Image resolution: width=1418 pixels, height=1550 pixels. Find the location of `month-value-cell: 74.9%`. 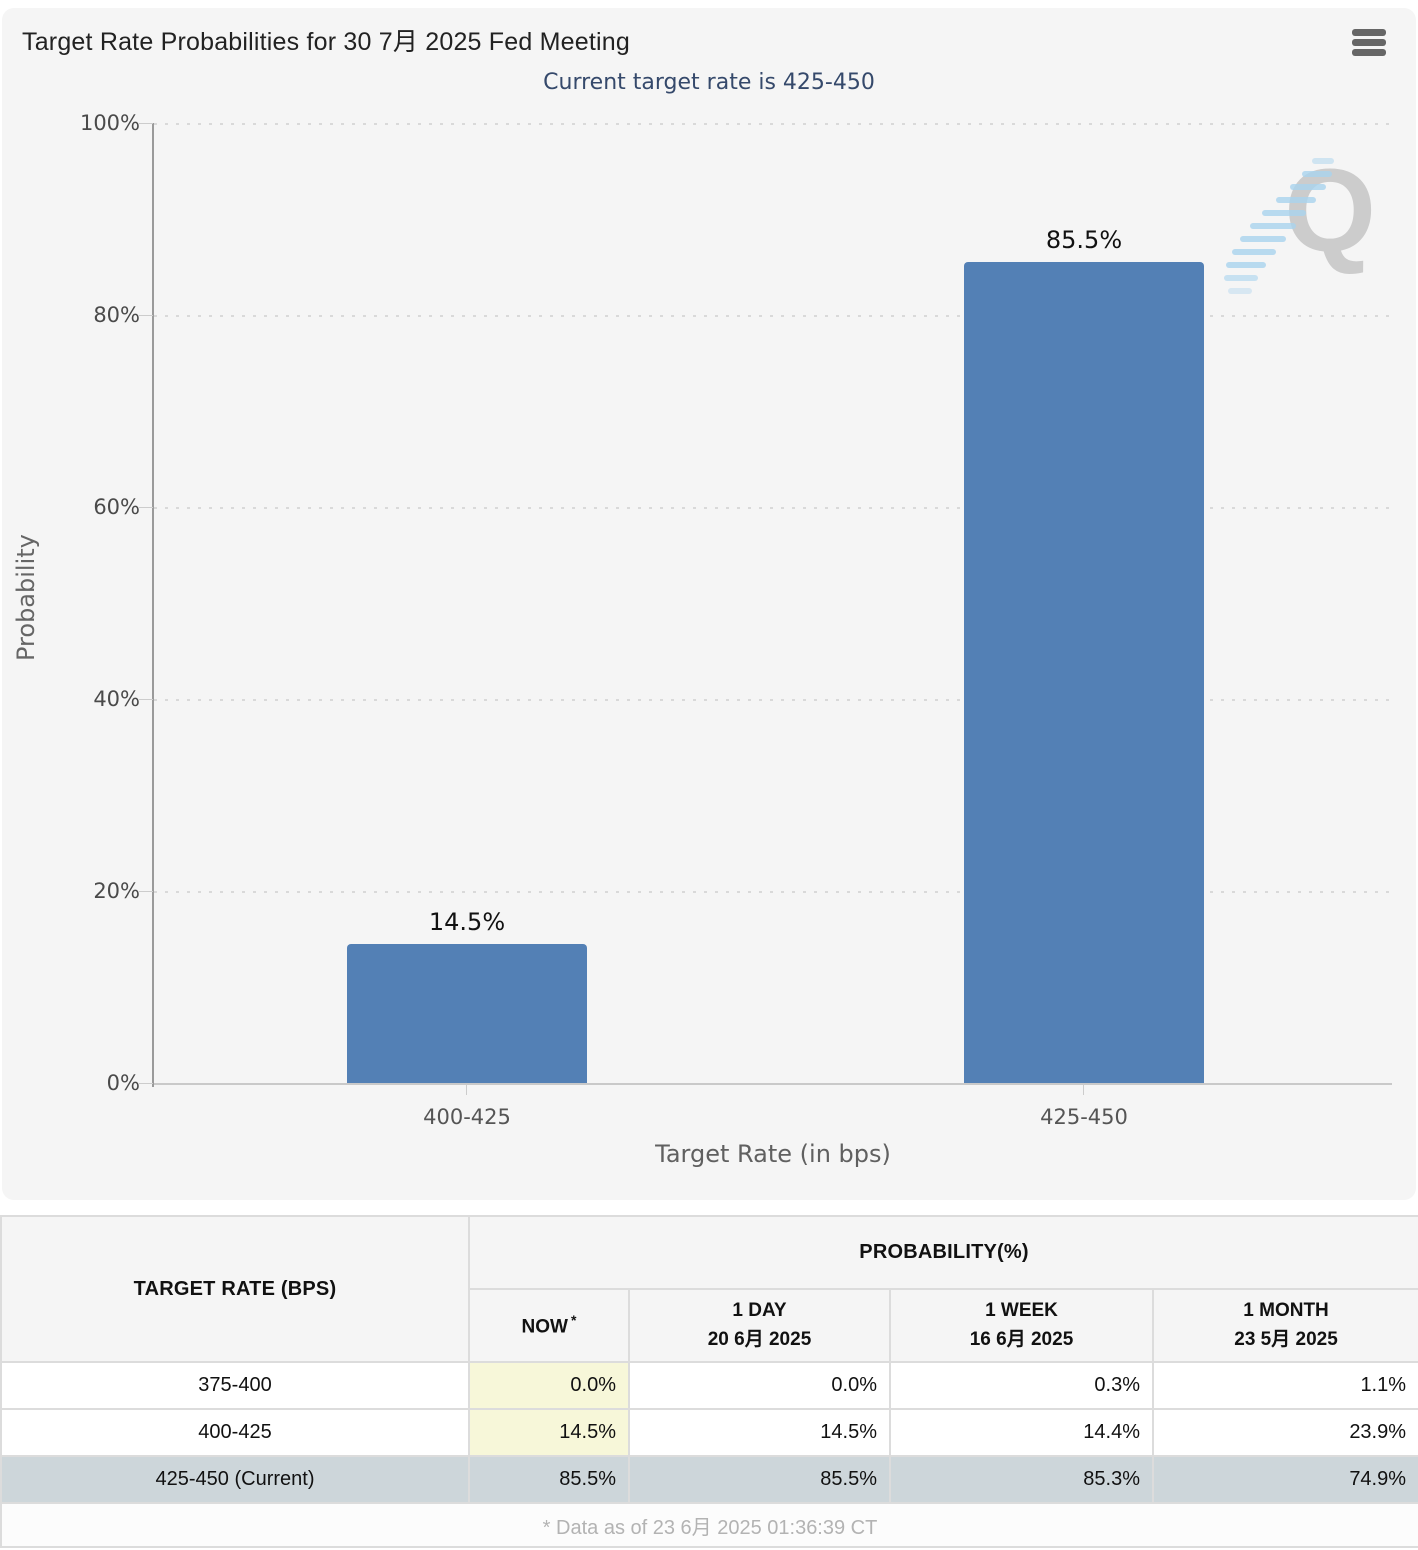

month-value-cell: 74.9% is located at coordinates (1284, 1479).